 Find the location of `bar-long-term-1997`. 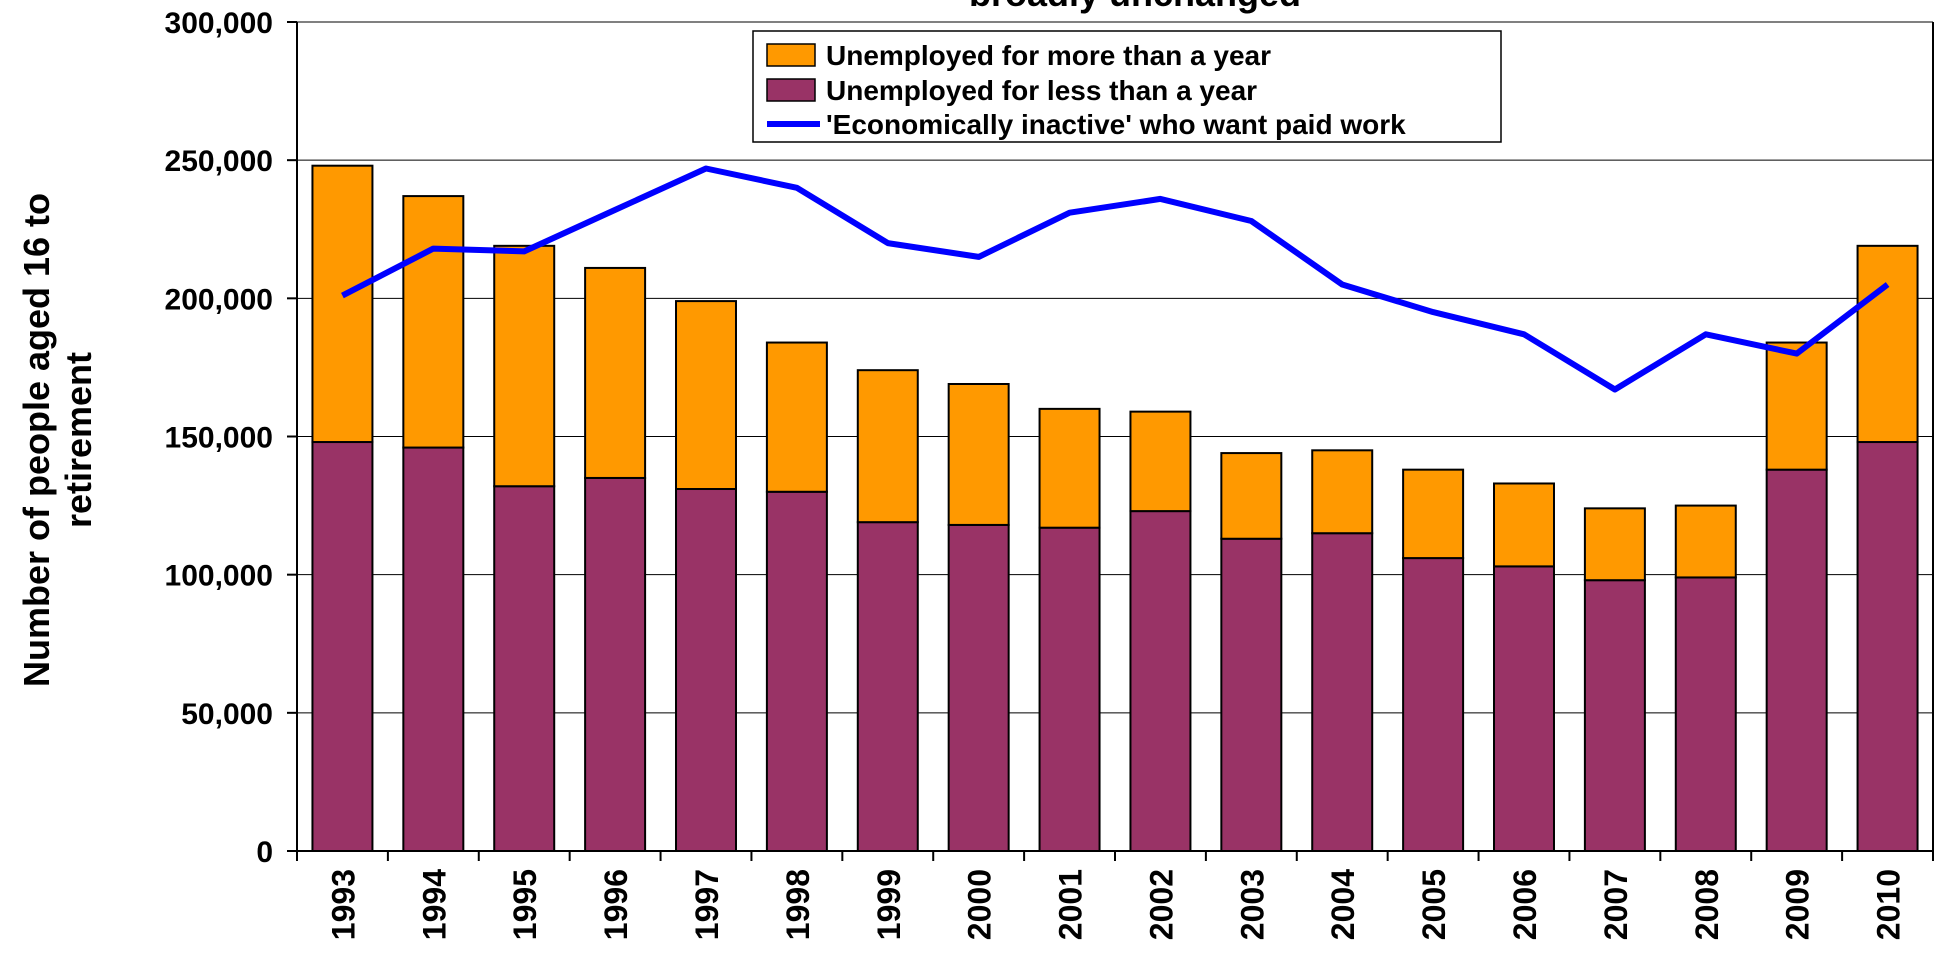

bar-long-term-1997 is located at coordinates (706, 395).